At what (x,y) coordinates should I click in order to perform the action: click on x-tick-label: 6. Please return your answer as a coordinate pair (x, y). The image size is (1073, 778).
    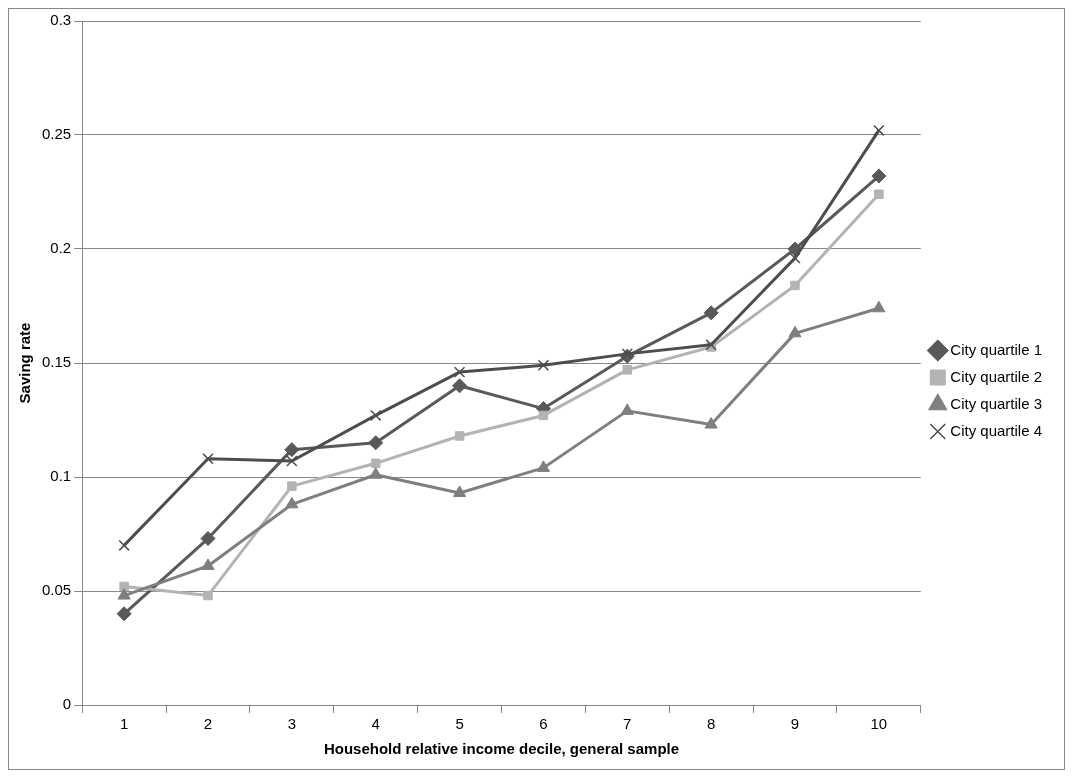
    Looking at the image, I should click on (543, 724).